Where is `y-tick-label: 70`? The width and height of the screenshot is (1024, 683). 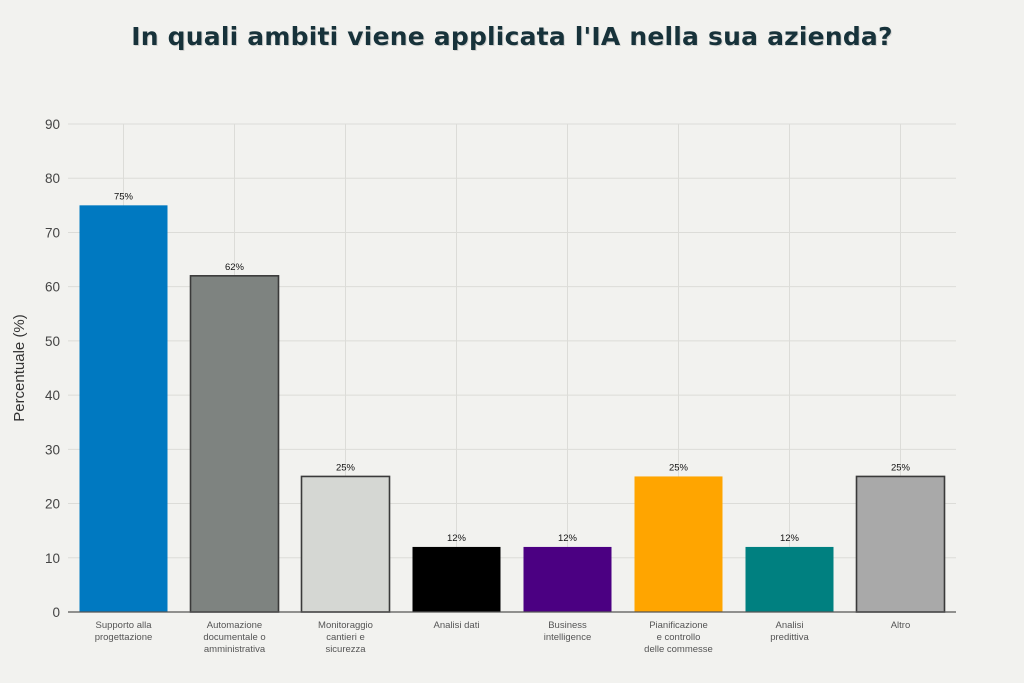
y-tick-label: 70 is located at coordinates (52, 232).